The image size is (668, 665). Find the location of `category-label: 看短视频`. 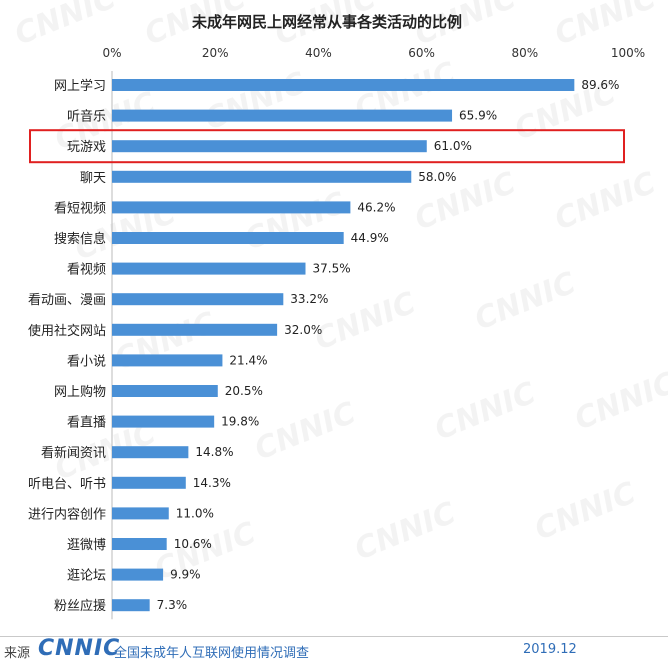

category-label: 看短视频 is located at coordinates (80, 208).